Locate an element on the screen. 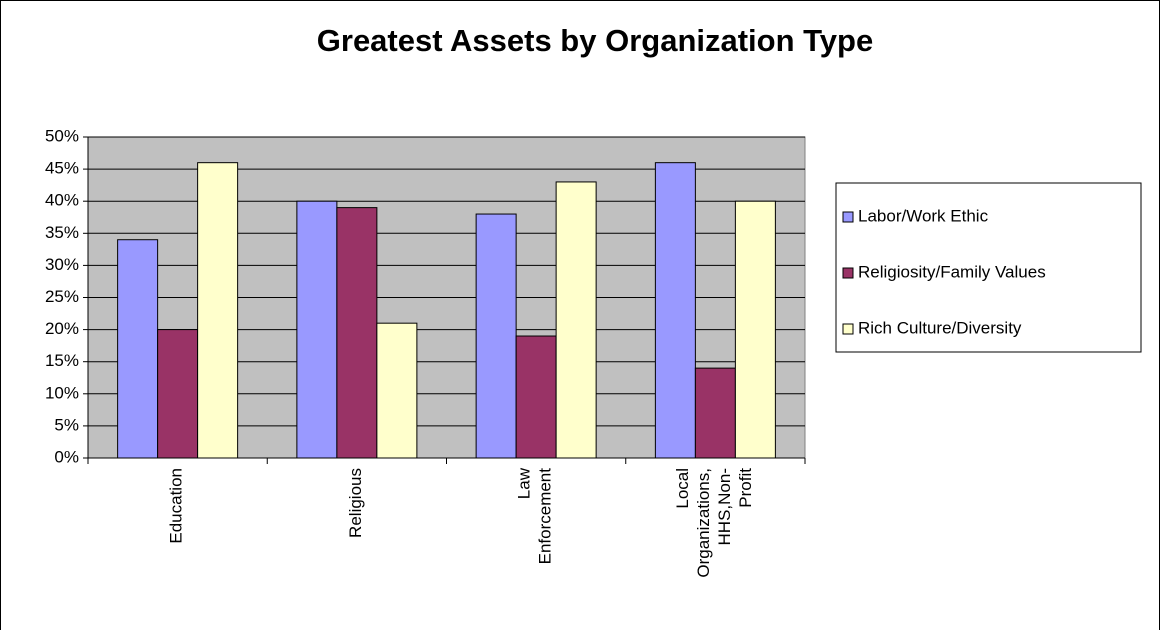 The image size is (1160, 630). legend-label: Religiosity/Family Values is located at coordinates (952, 271).